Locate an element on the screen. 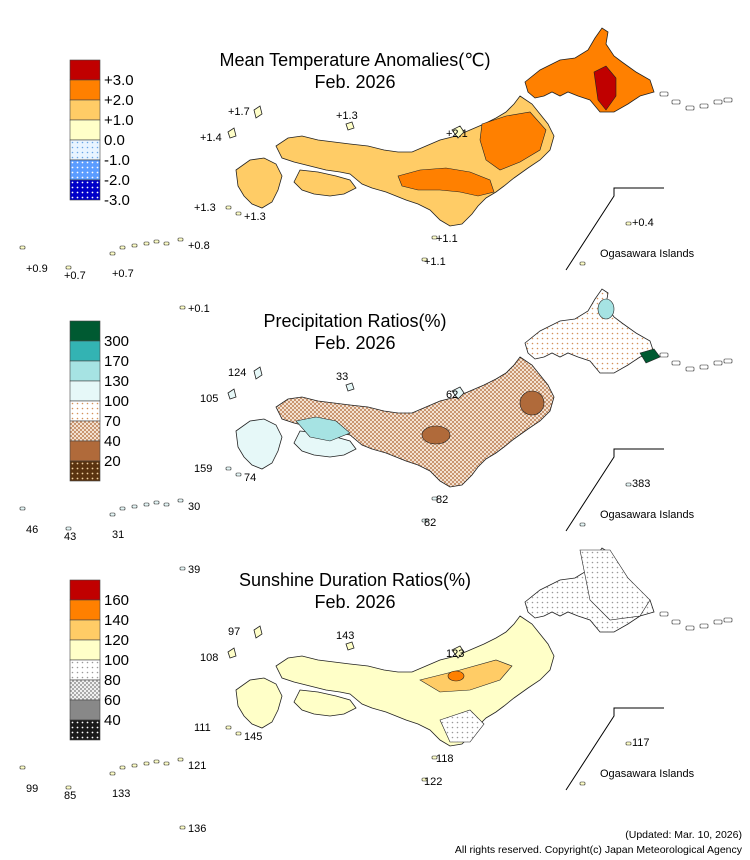 This screenshot has width=750, height=860. legend-label: 120 is located at coordinates (116, 640).